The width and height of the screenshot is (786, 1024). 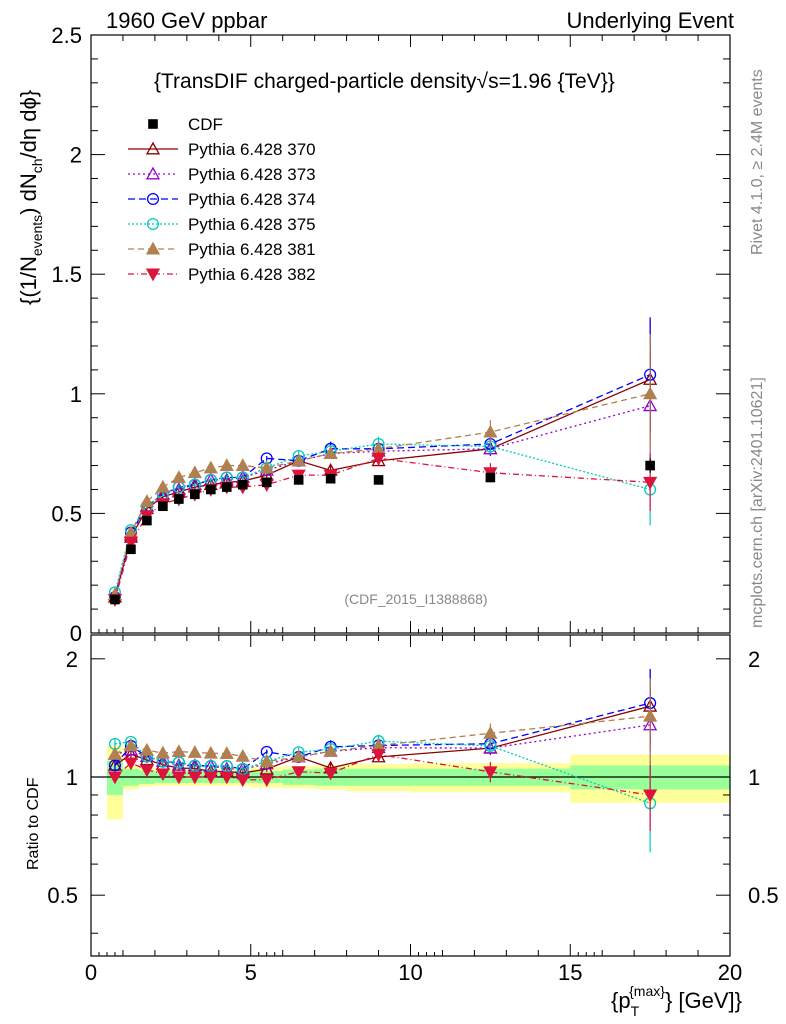 I want to click on series-cdf, so click(x=382, y=531).